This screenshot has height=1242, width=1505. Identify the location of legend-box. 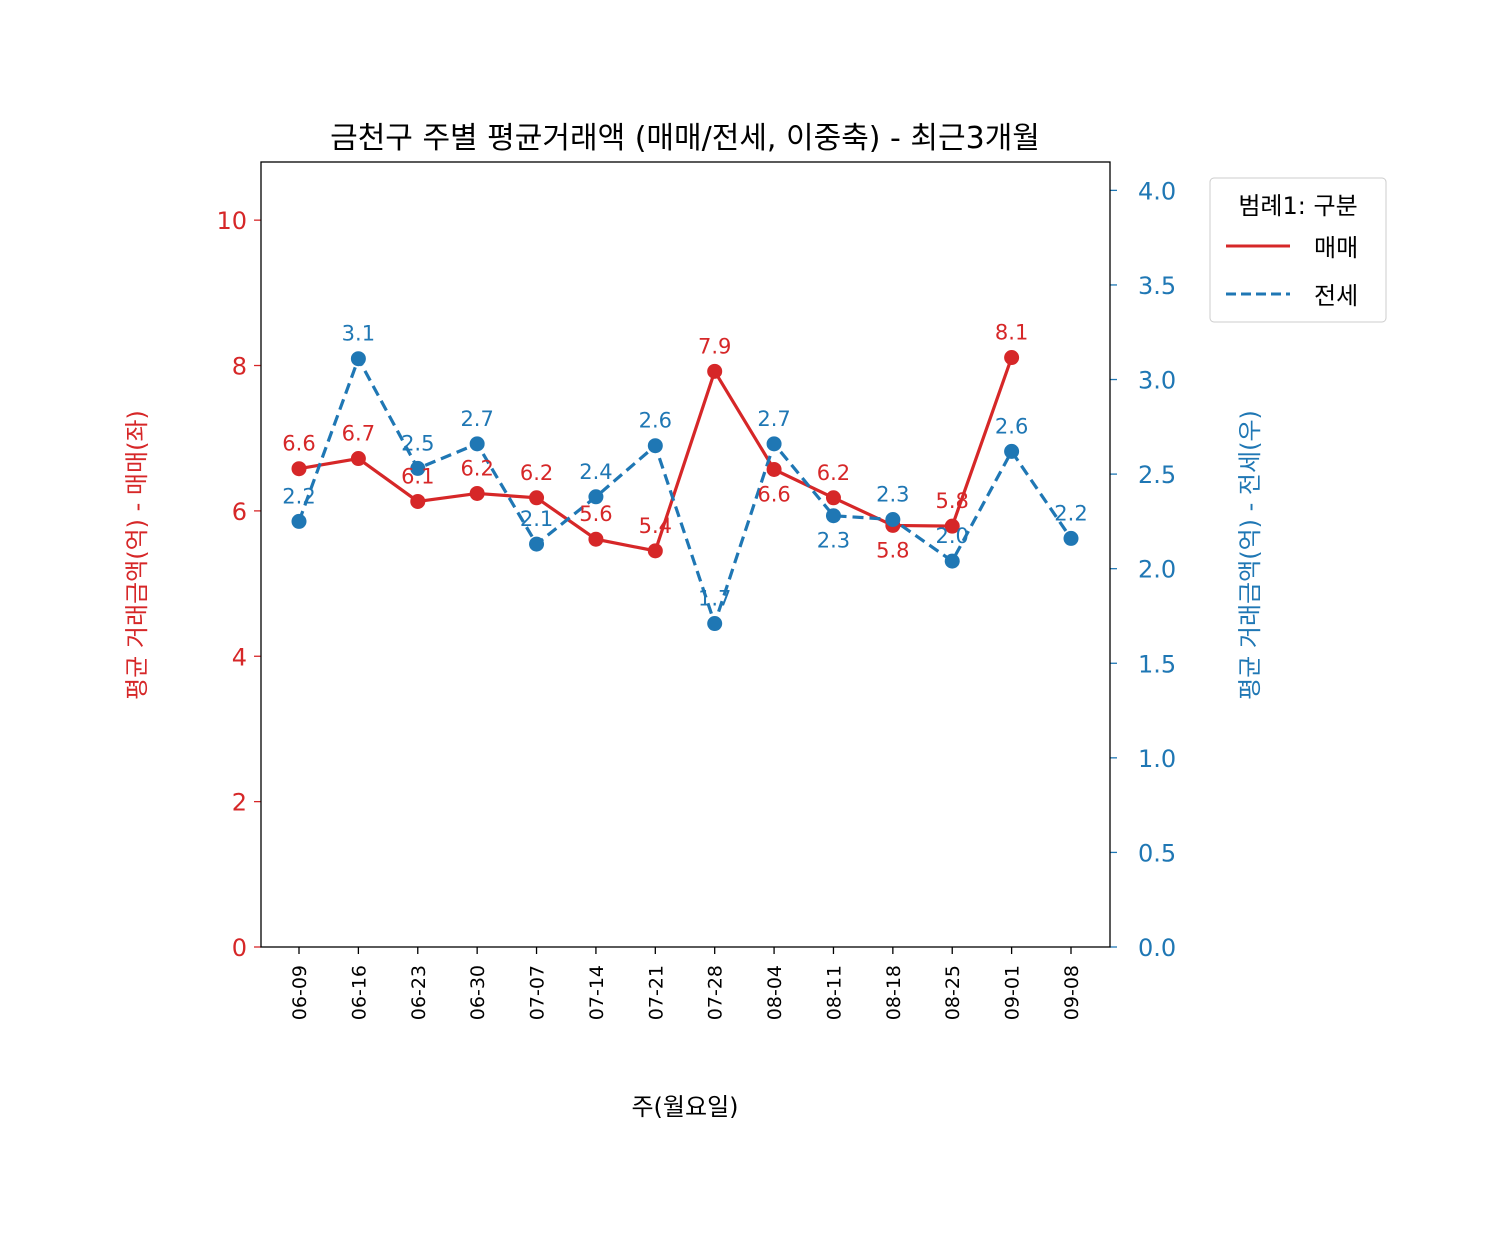
(1298, 250).